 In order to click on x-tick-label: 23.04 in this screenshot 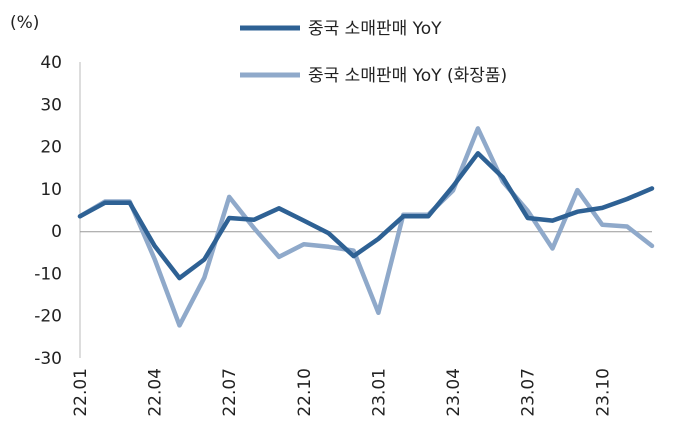, I will do `click(454, 392)`.